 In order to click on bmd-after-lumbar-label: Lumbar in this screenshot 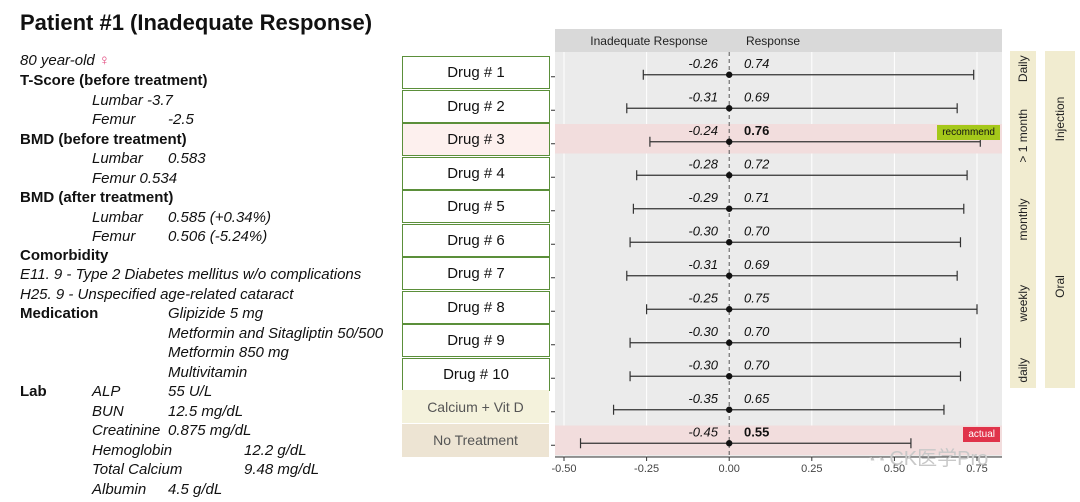, I will do `click(117, 217)`.